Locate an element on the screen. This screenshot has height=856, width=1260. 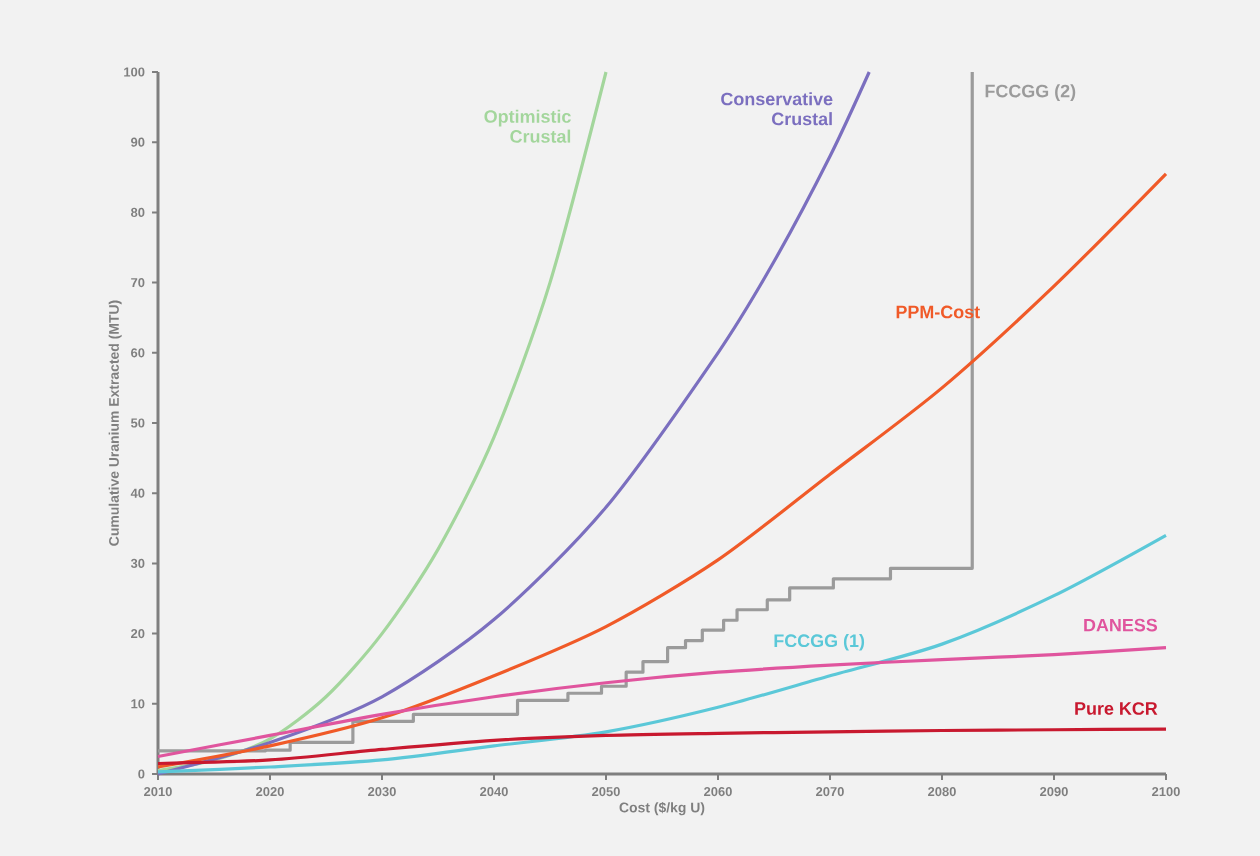
series-label: PPM-Cost is located at coordinates (938, 312).